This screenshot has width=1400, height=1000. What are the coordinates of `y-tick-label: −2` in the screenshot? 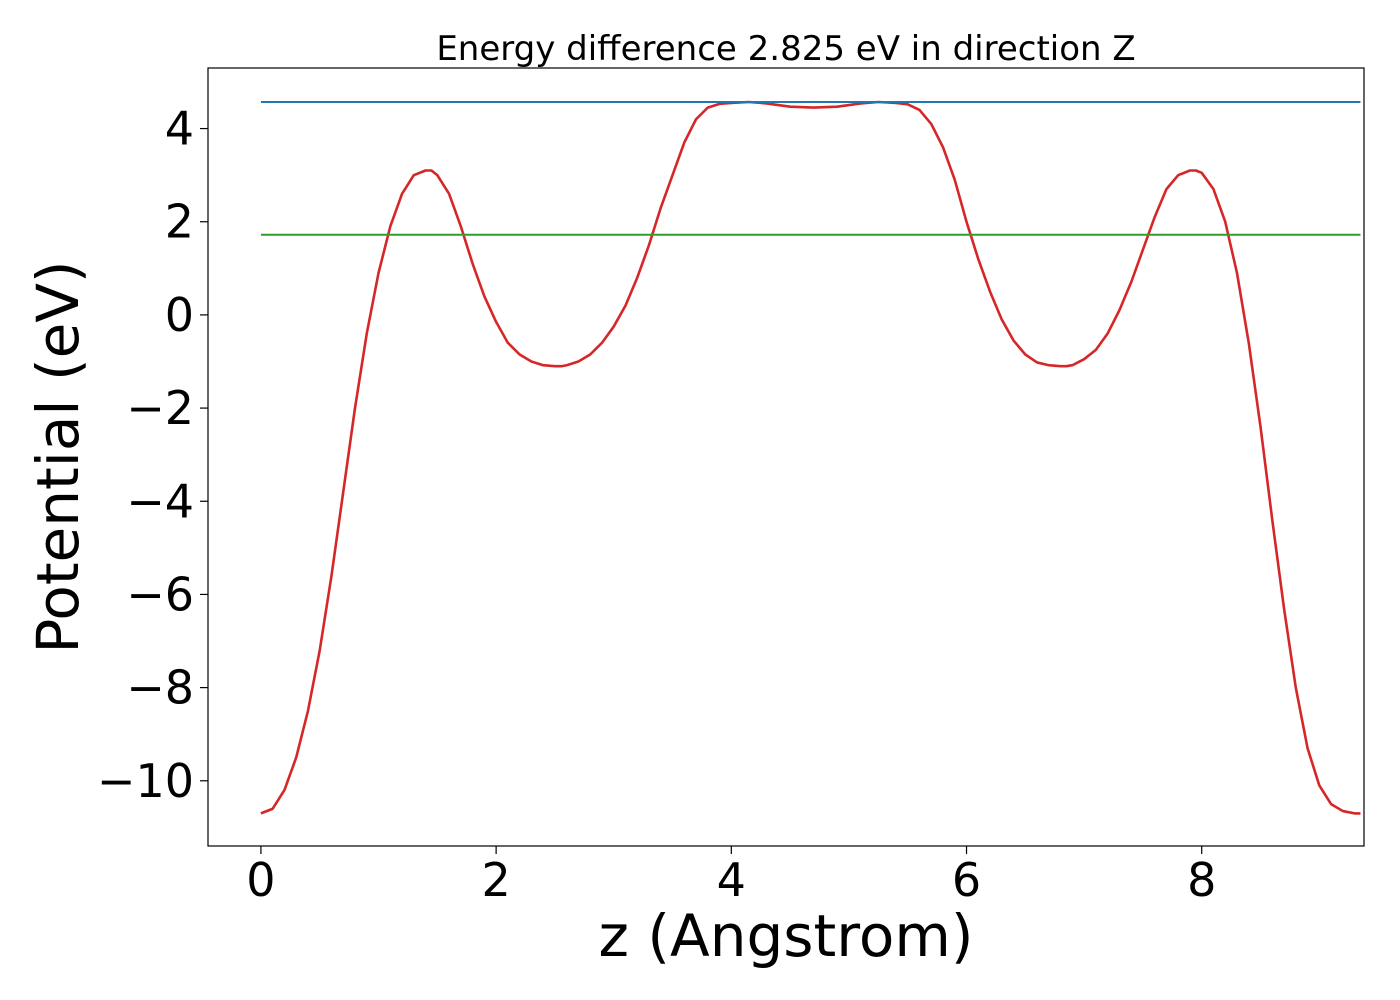 It's located at (160, 408).